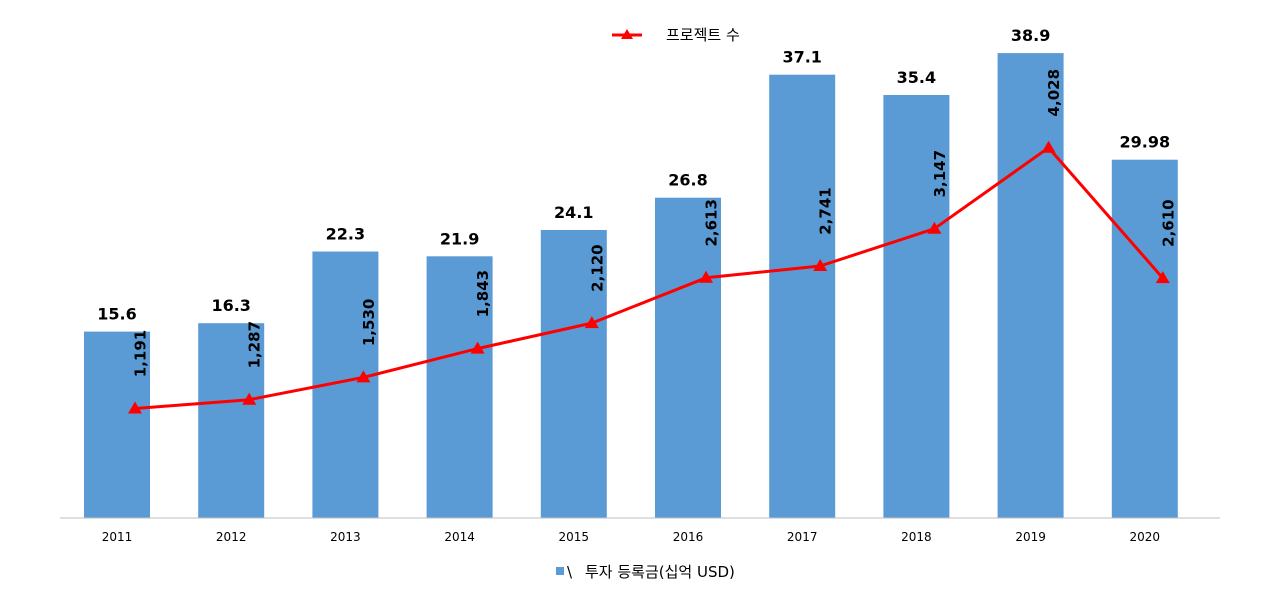  What do you see at coordinates (1048, 146) in the screenshot?
I see `project-marker-2019` at bounding box center [1048, 146].